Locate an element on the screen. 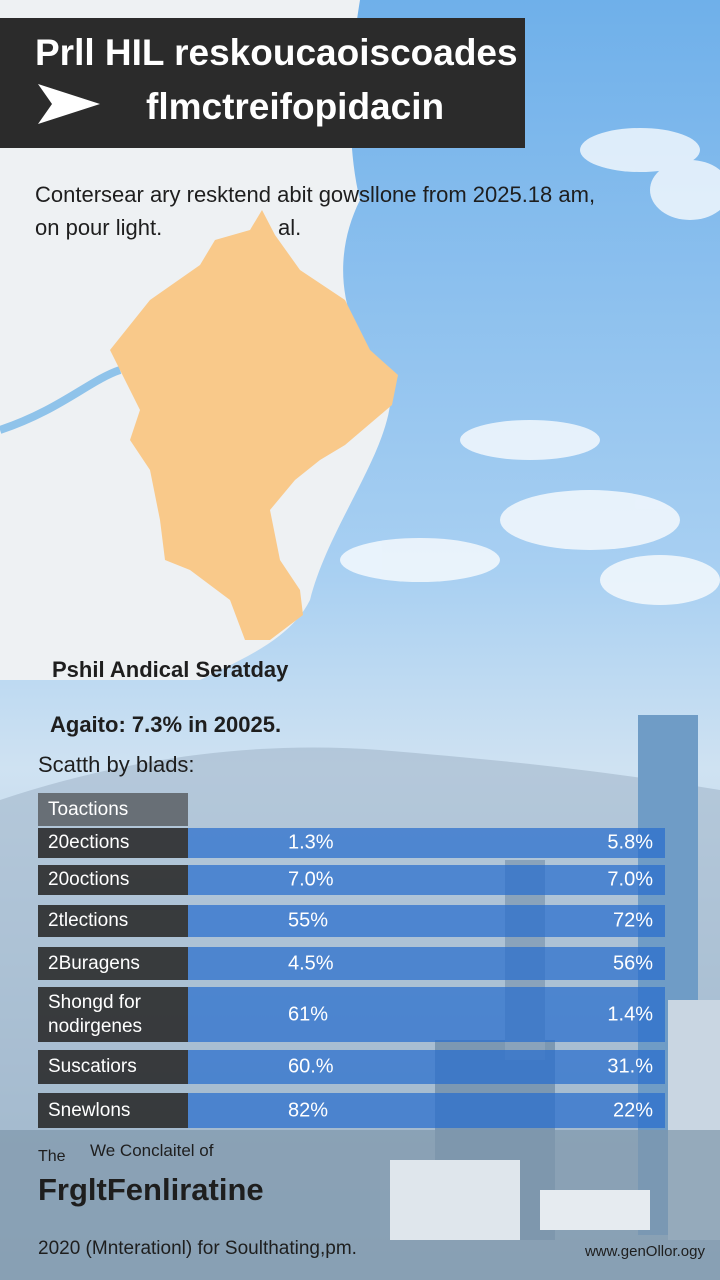 The height and width of the screenshot is (1280, 720). table-row: 20octions 7.0% 7.0% is located at coordinates (351, 880).